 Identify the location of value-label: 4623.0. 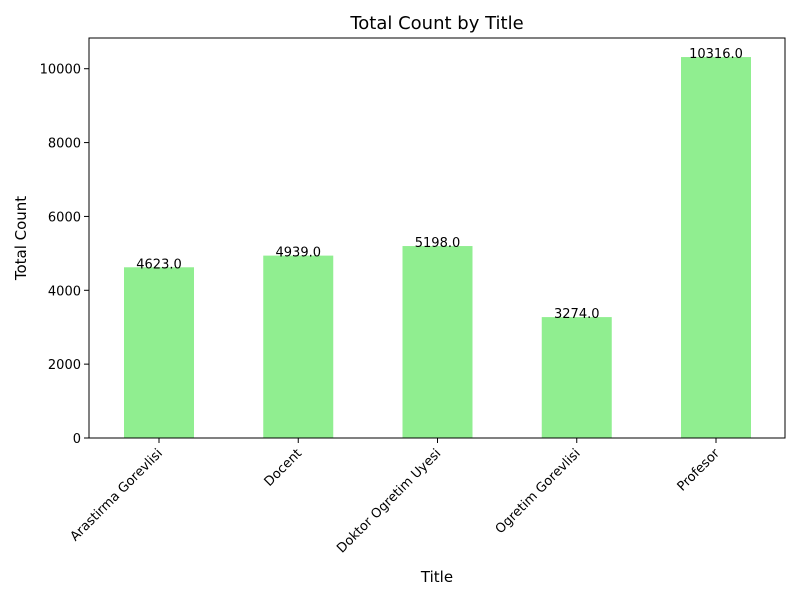
(159, 264).